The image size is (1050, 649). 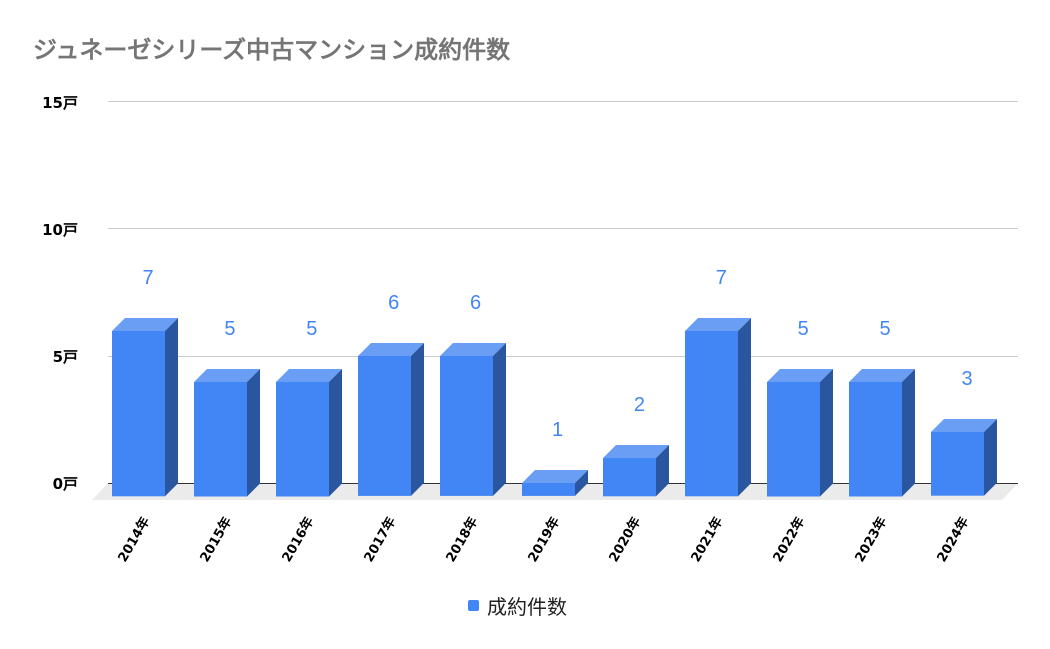 I want to click on value-label: 2, so click(x=639, y=404).